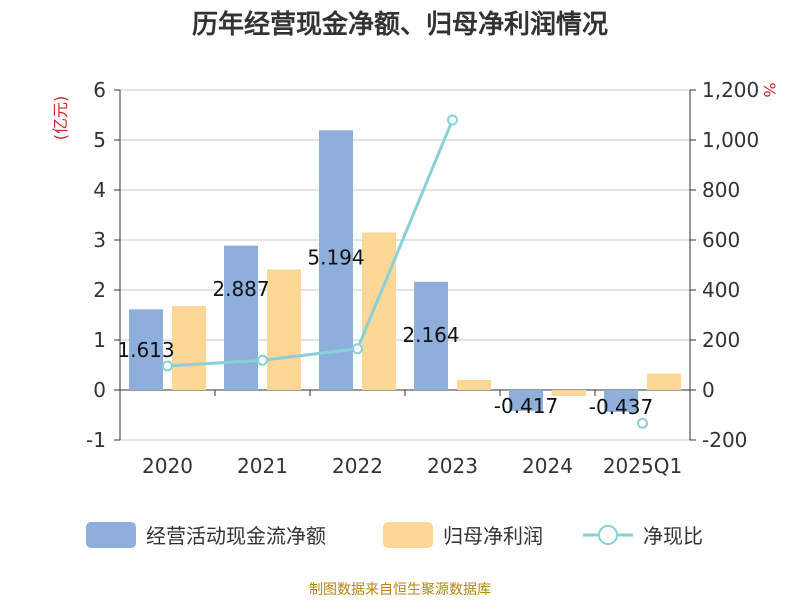 The height and width of the screenshot is (600, 800). Describe the element at coordinates (96, 440) in the screenshot. I see `left-tick-label: -1` at that location.